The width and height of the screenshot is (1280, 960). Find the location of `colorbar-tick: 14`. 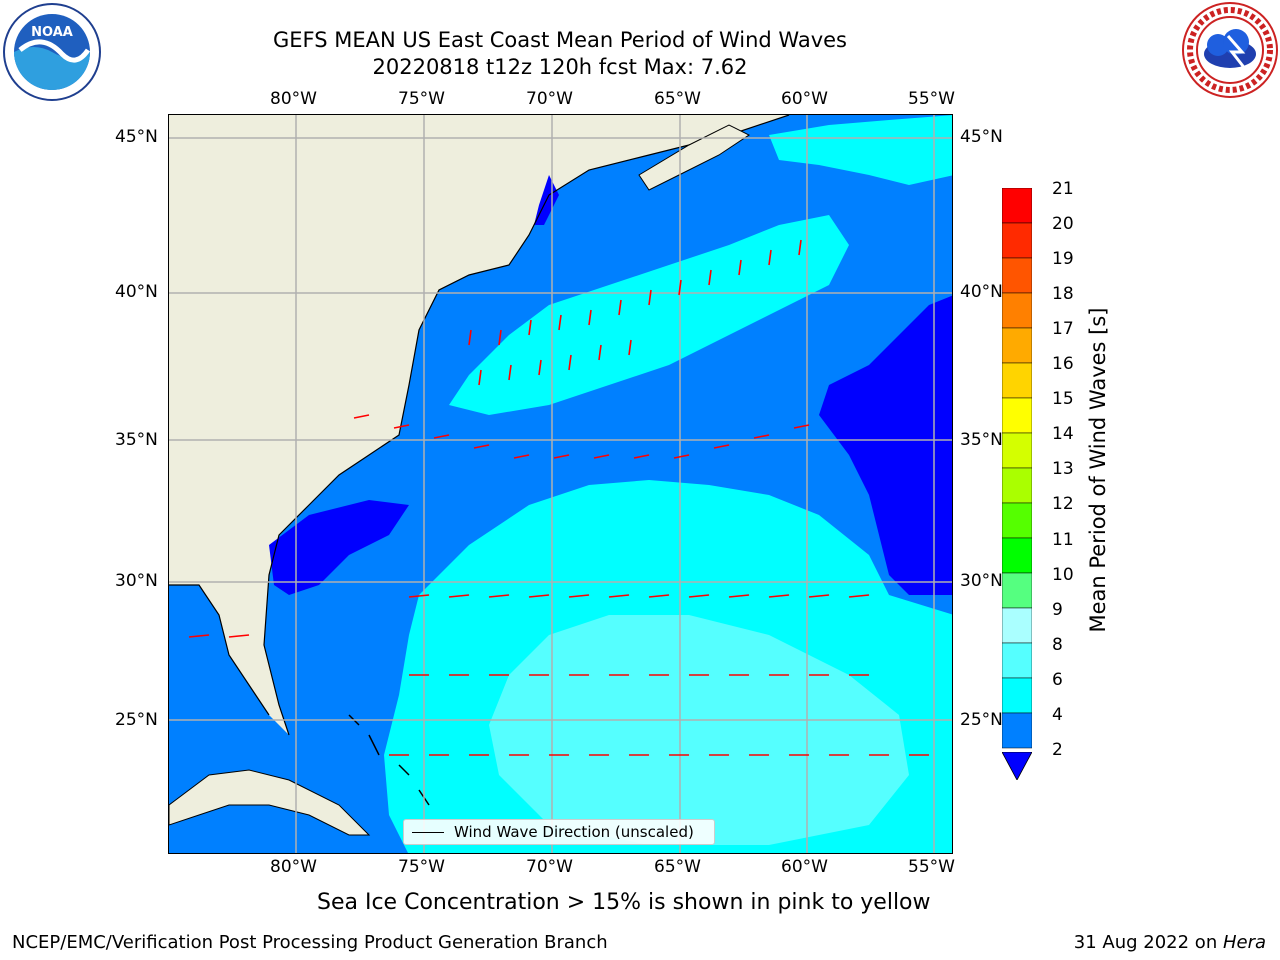

colorbar-tick: 14 is located at coordinates (1063, 434).